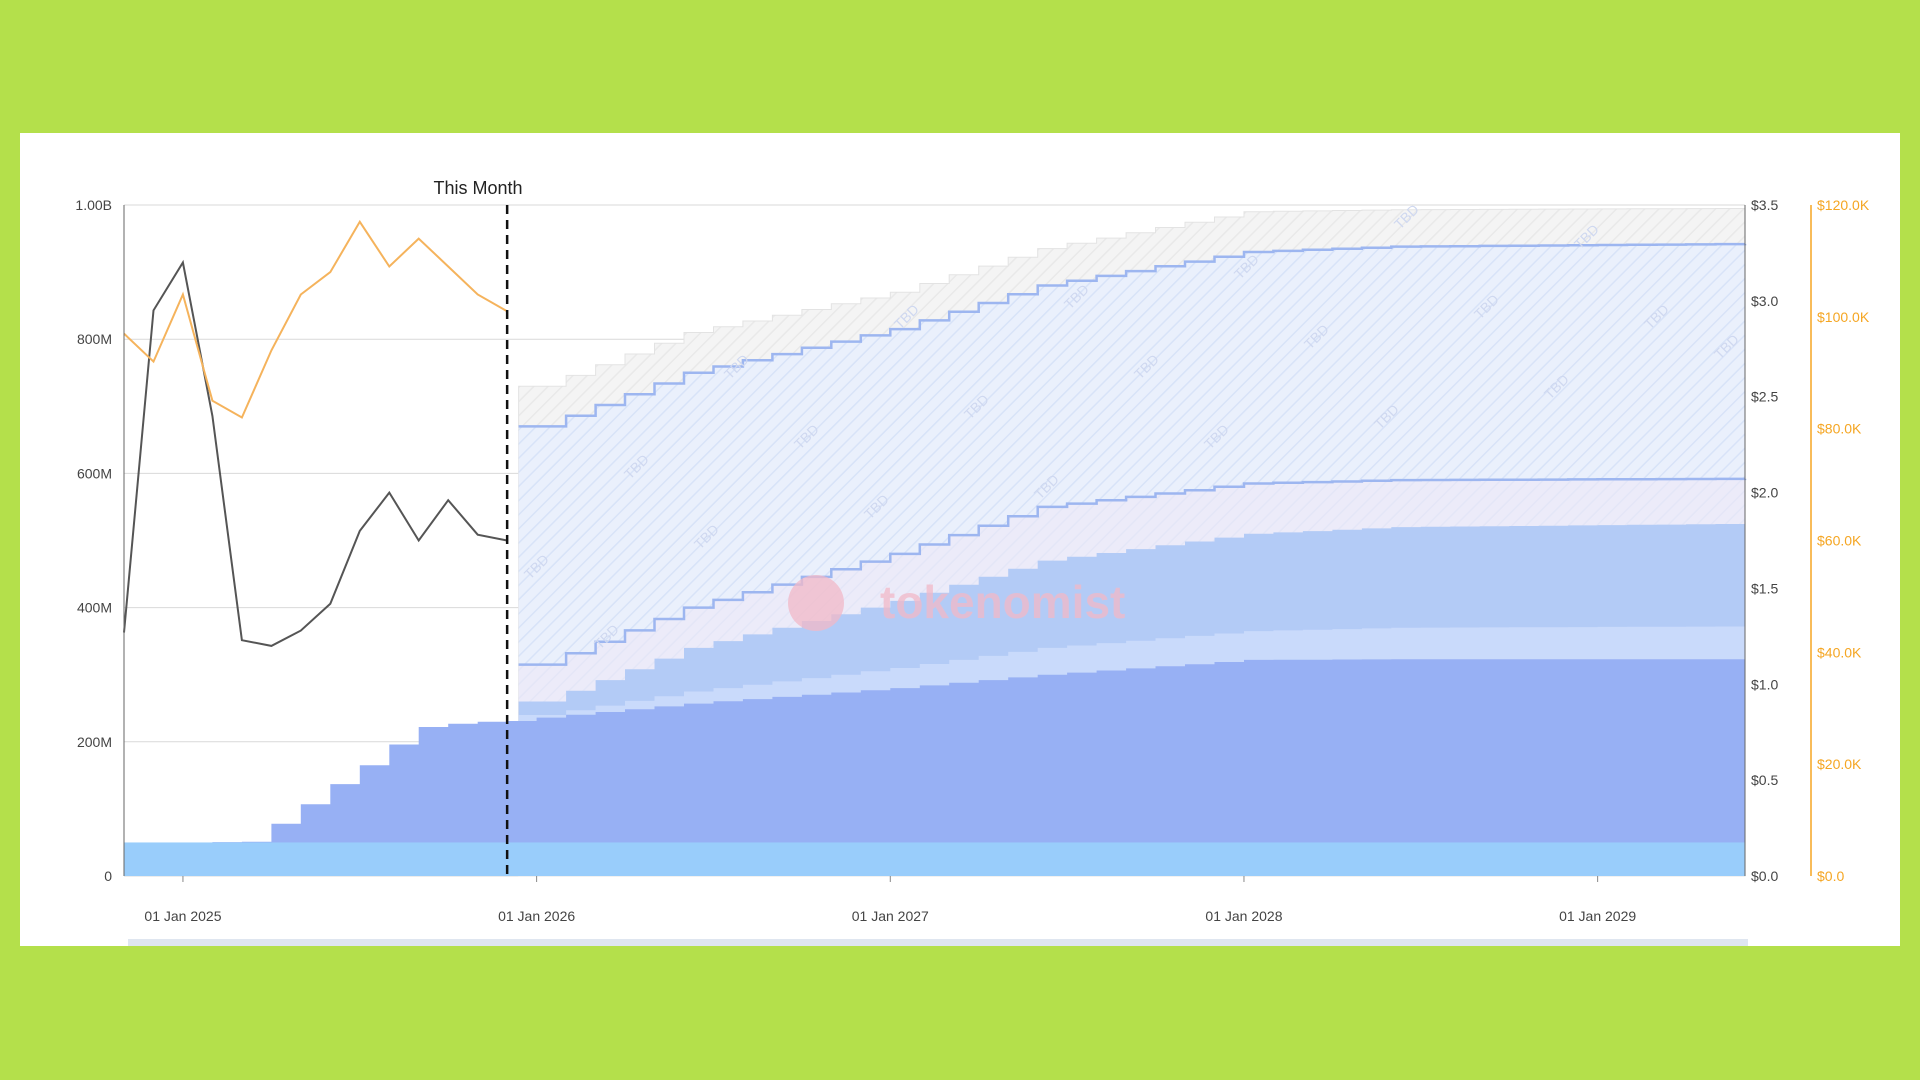  Describe the element at coordinates (1830, 876) in the screenshot. I see `volume-tick-label: $0.0` at that location.